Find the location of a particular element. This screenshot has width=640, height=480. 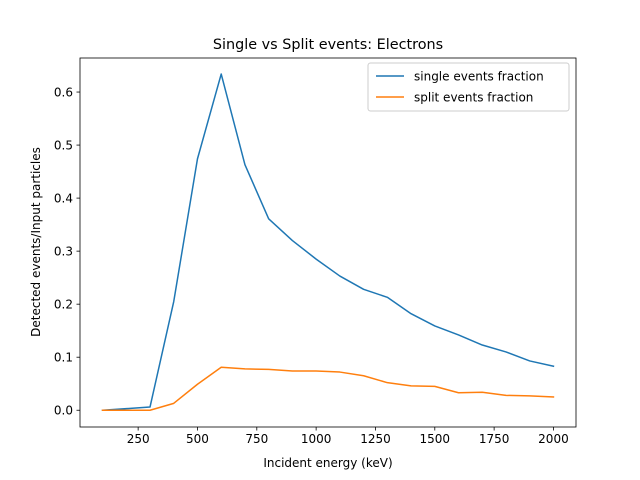

x-axis-label: Incident energy (keV) is located at coordinates (327, 463).